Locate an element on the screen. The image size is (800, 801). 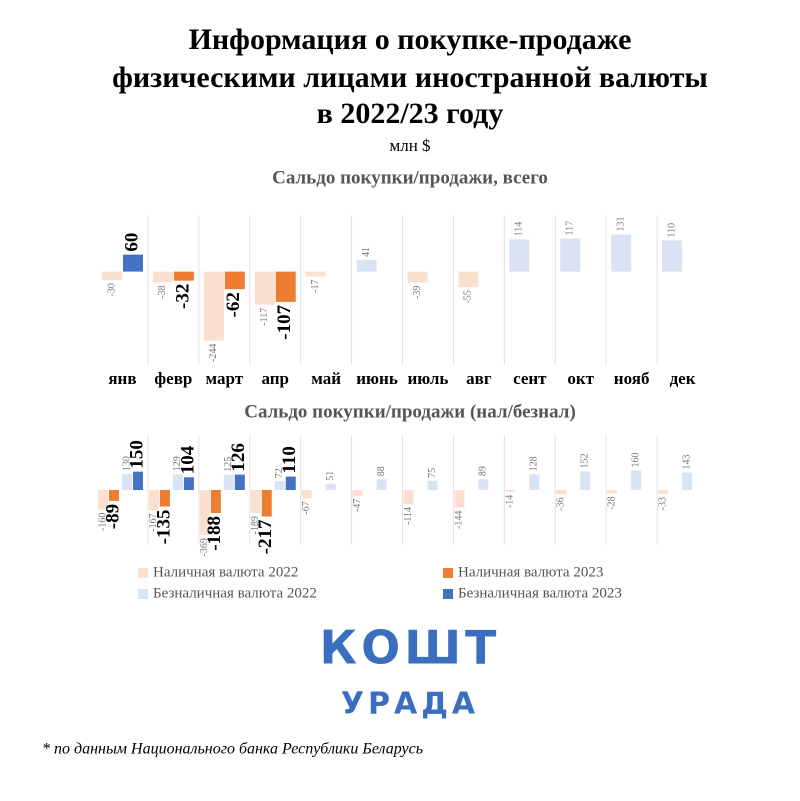
title-line: физическими лицами иностранной валюты is located at coordinates (410, 77).